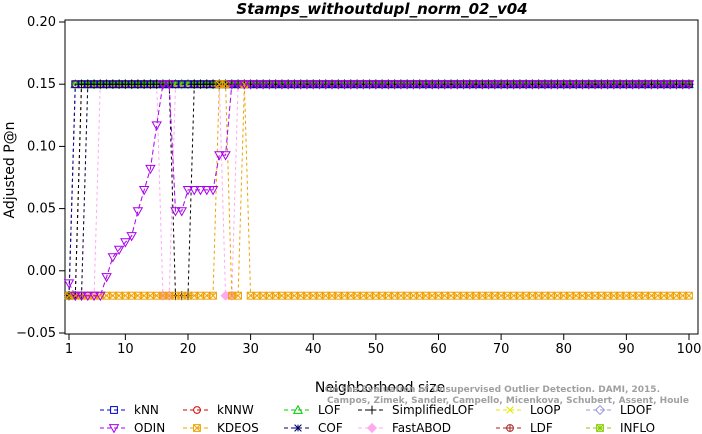  Describe the element at coordinates (689, 349) in the screenshot. I see `x-tick-label: 100` at that location.